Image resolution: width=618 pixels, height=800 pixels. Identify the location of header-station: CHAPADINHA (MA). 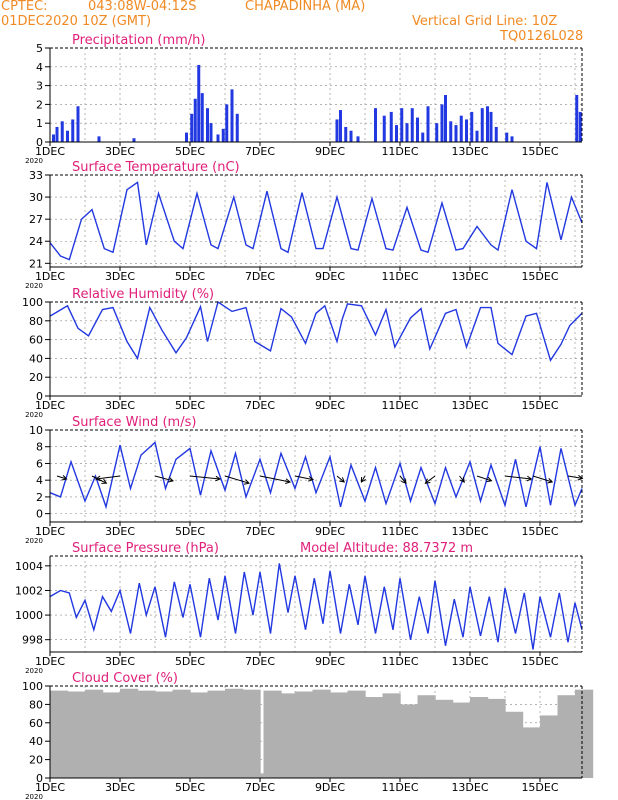
(305, 7).